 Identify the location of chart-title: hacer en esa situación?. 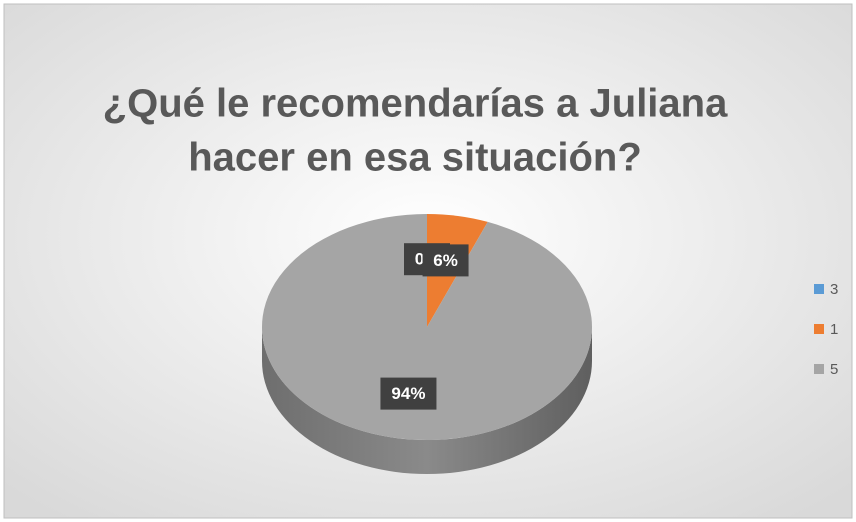
(415, 158).